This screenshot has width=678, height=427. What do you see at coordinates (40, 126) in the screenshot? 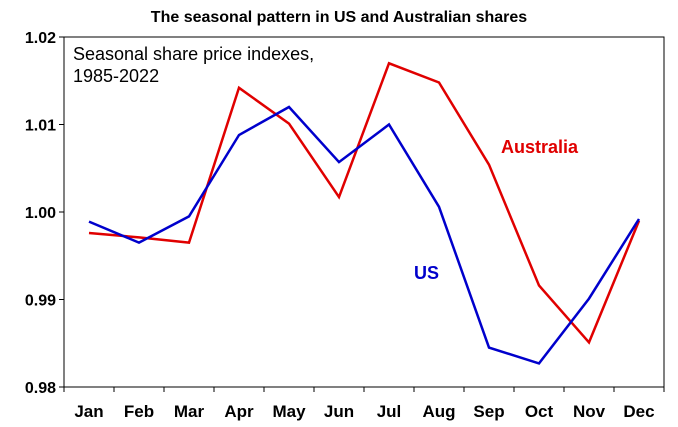
I see `y-tick-label: 1.01` at bounding box center [40, 126].